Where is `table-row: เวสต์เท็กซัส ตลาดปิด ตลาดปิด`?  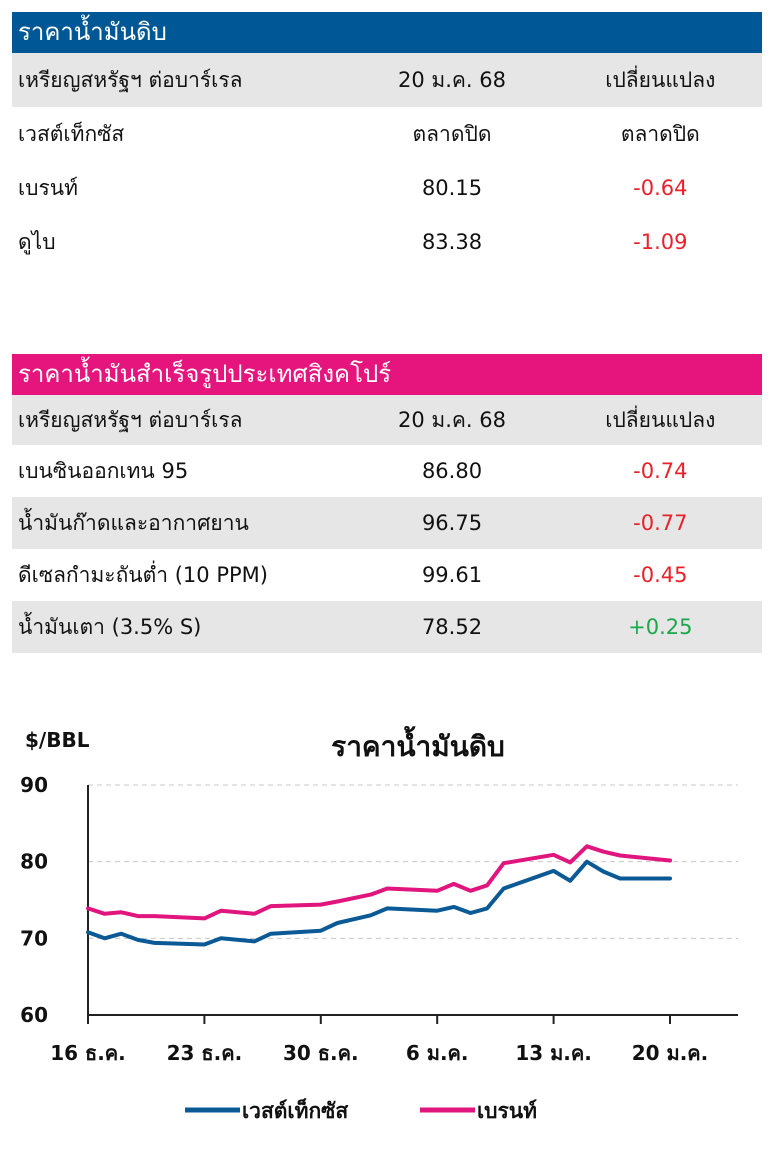 table-row: เวสต์เท็กซัส ตลาดปิด ตลาดปิด is located at coordinates (387, 134).